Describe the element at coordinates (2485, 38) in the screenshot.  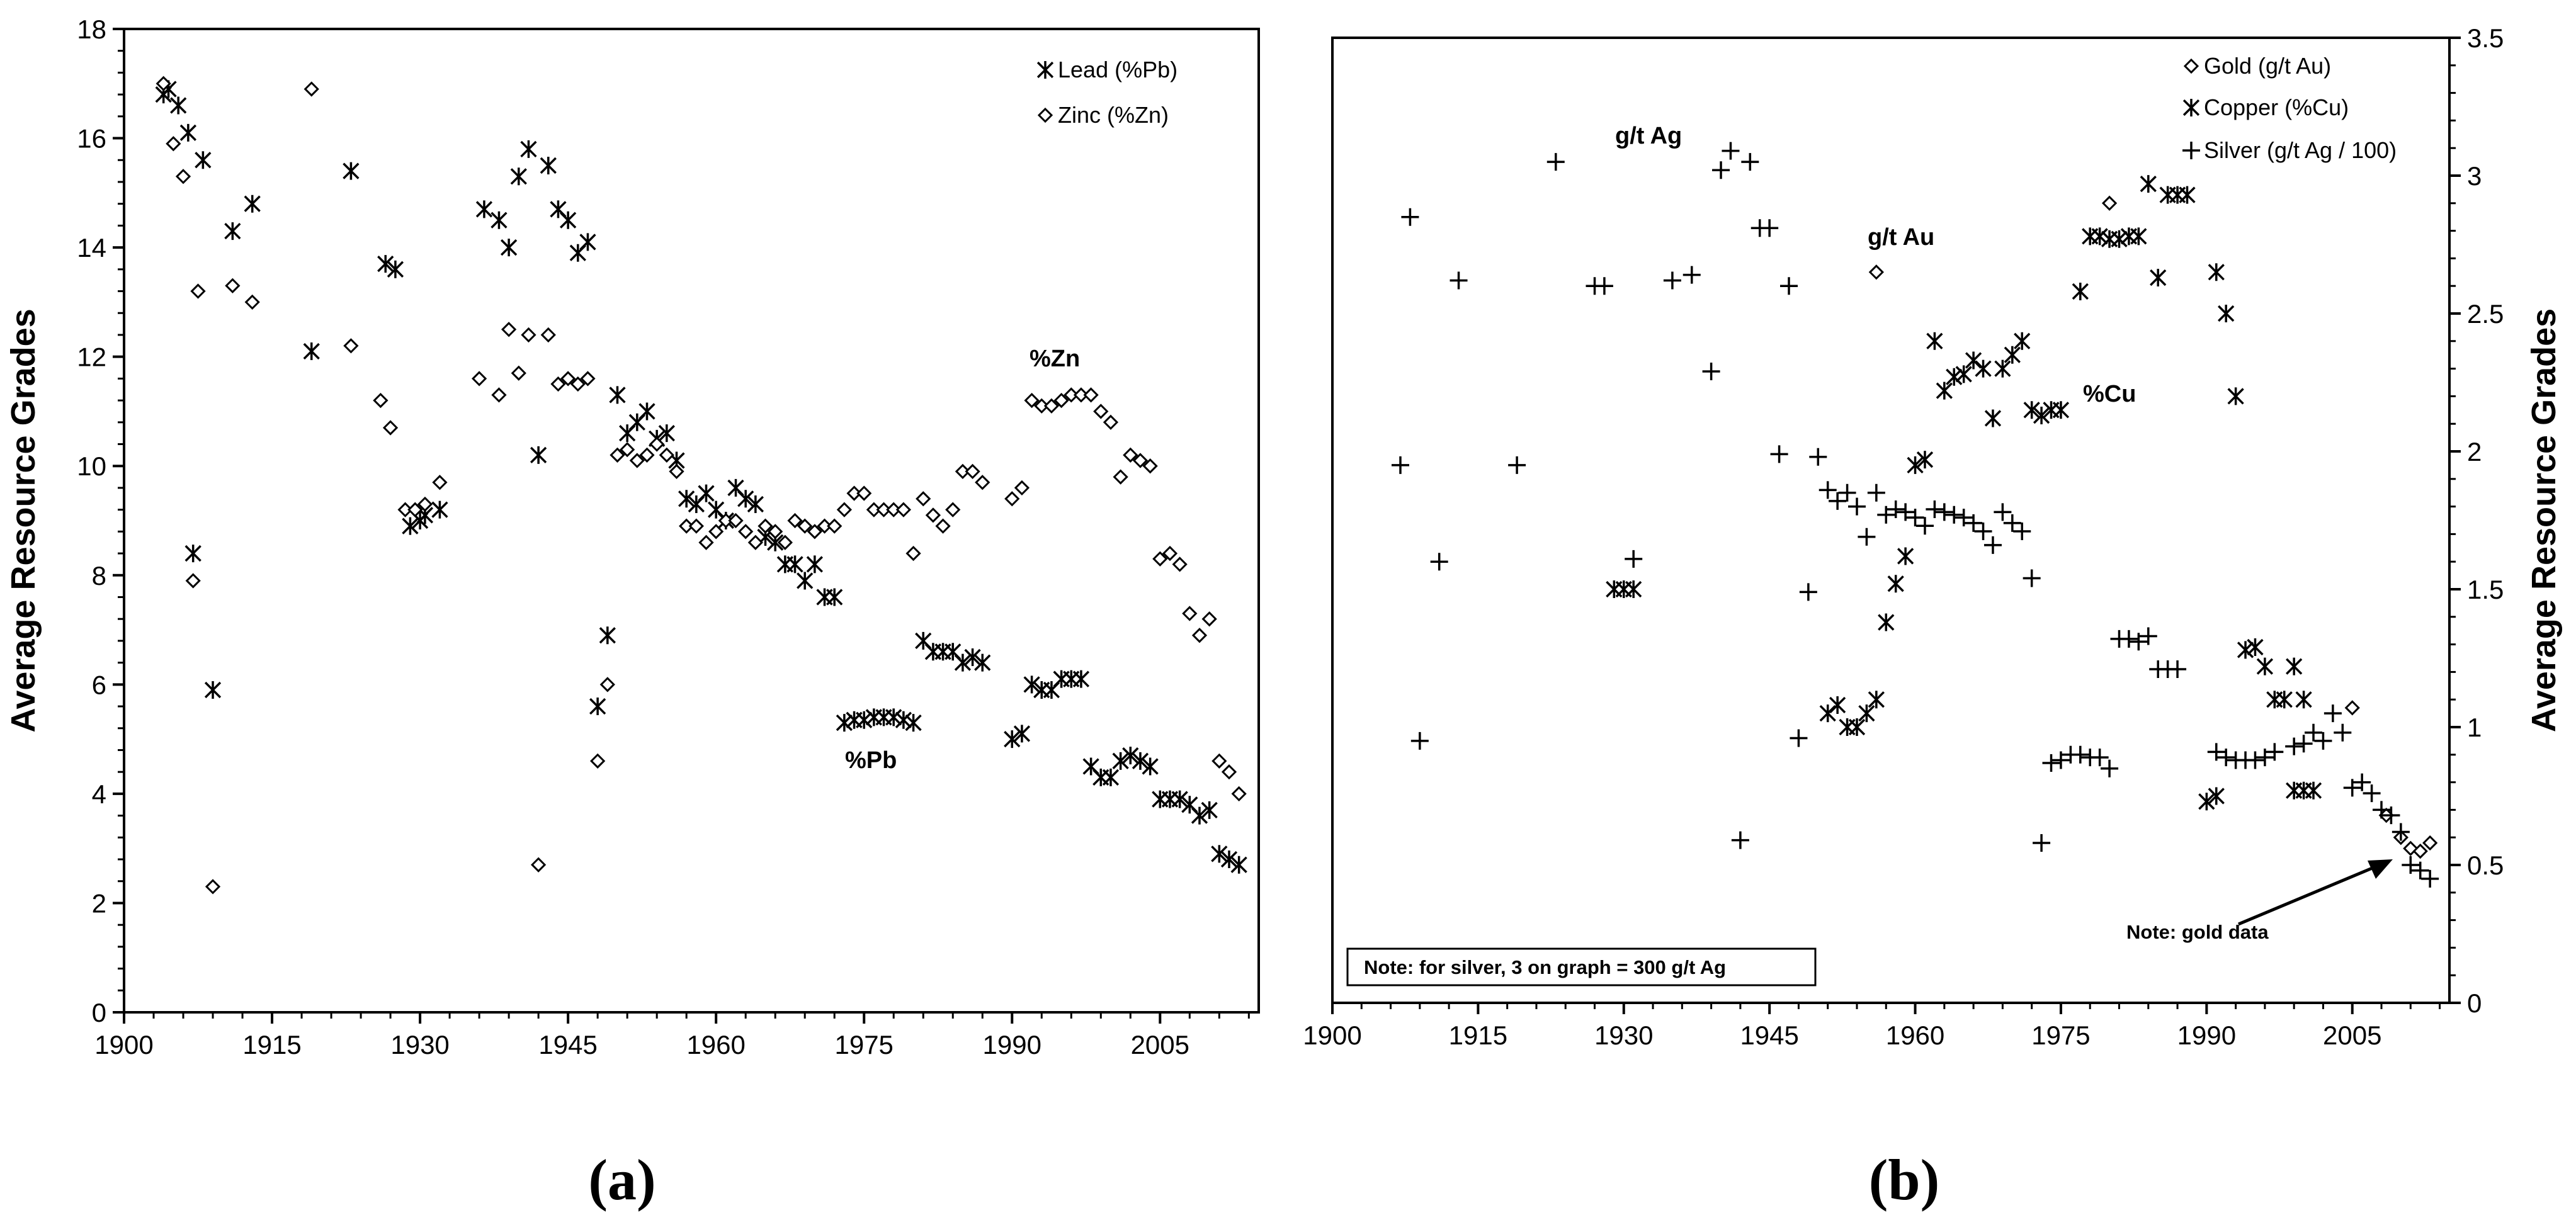
I see `y-tick-label: 3.5` at that location.